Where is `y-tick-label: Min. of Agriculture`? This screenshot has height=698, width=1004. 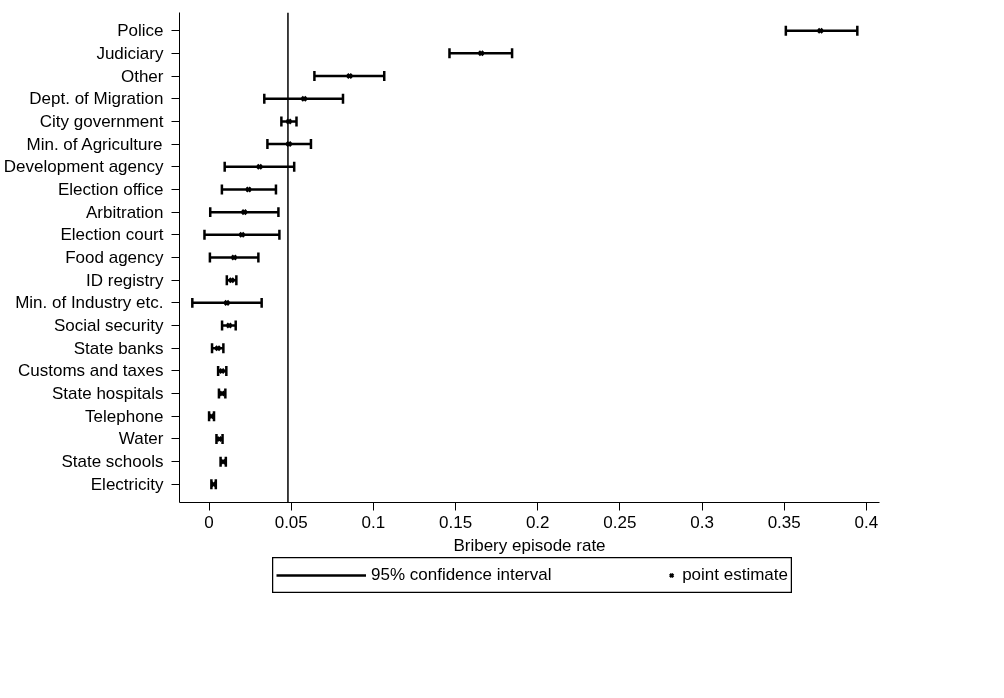
y-tick-label: Min. of Agriculture is located at coordinates (94, 144).